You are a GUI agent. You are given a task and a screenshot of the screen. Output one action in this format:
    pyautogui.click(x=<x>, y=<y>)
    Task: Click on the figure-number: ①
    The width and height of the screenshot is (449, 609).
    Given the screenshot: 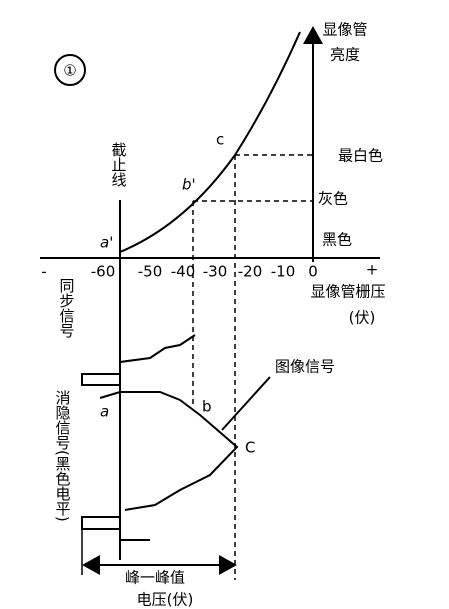 What is the action you would take?
    pyautogui.click(x=69, y=71)
    